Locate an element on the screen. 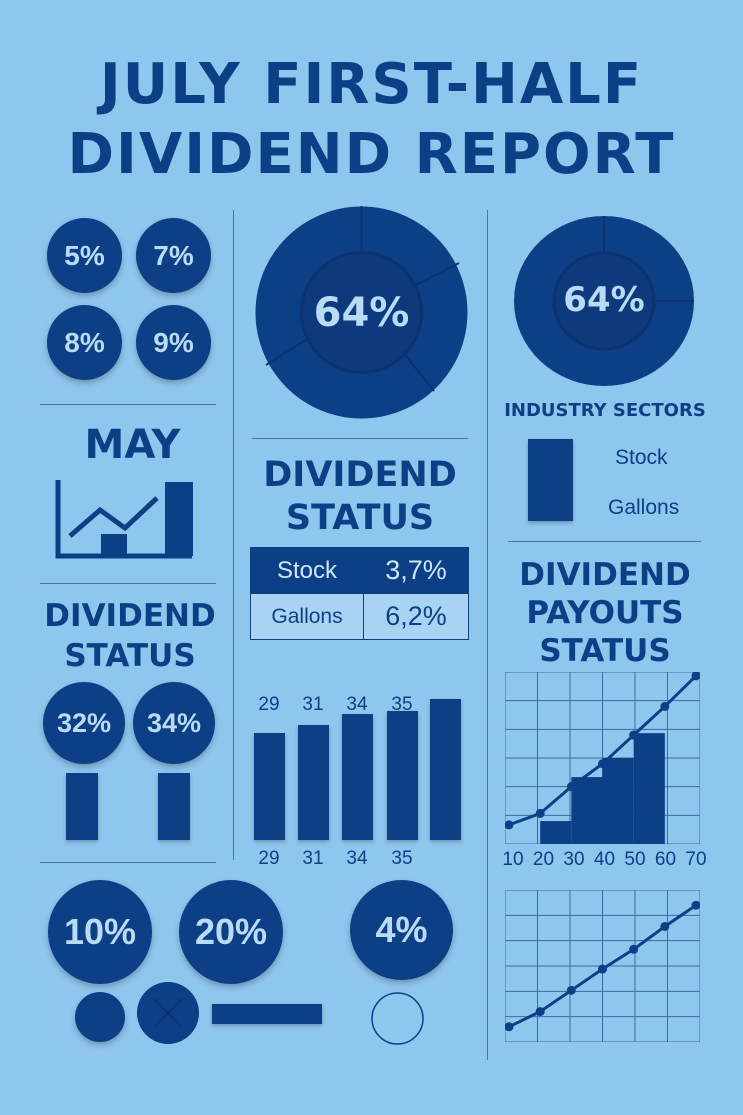 This screenshot has width=743, height=1115. payouts-title-3: STATUS is located at coordinates (605, 651).